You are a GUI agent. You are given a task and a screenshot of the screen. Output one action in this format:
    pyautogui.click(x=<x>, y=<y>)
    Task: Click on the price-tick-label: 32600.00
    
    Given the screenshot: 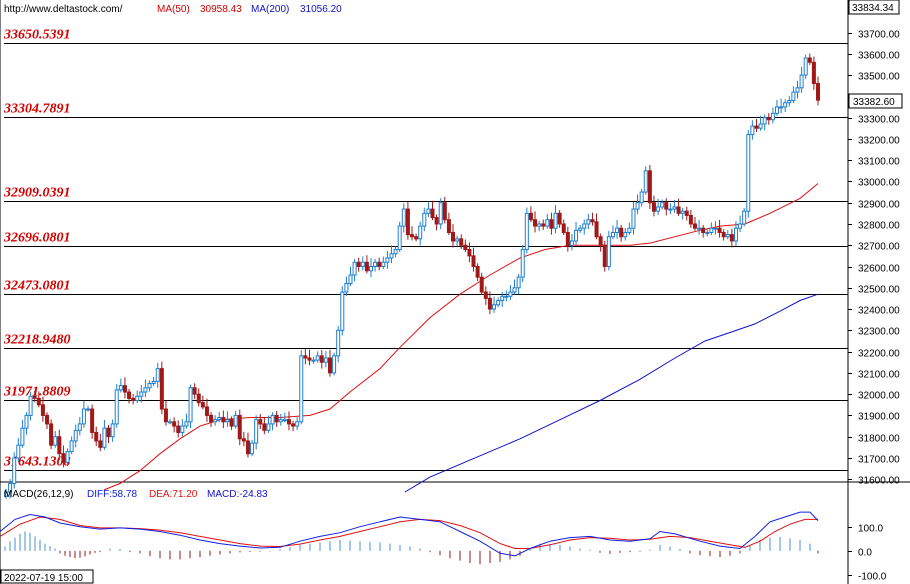 What is the action you would take?
    pyautogui.click(x=879, y=269)
    